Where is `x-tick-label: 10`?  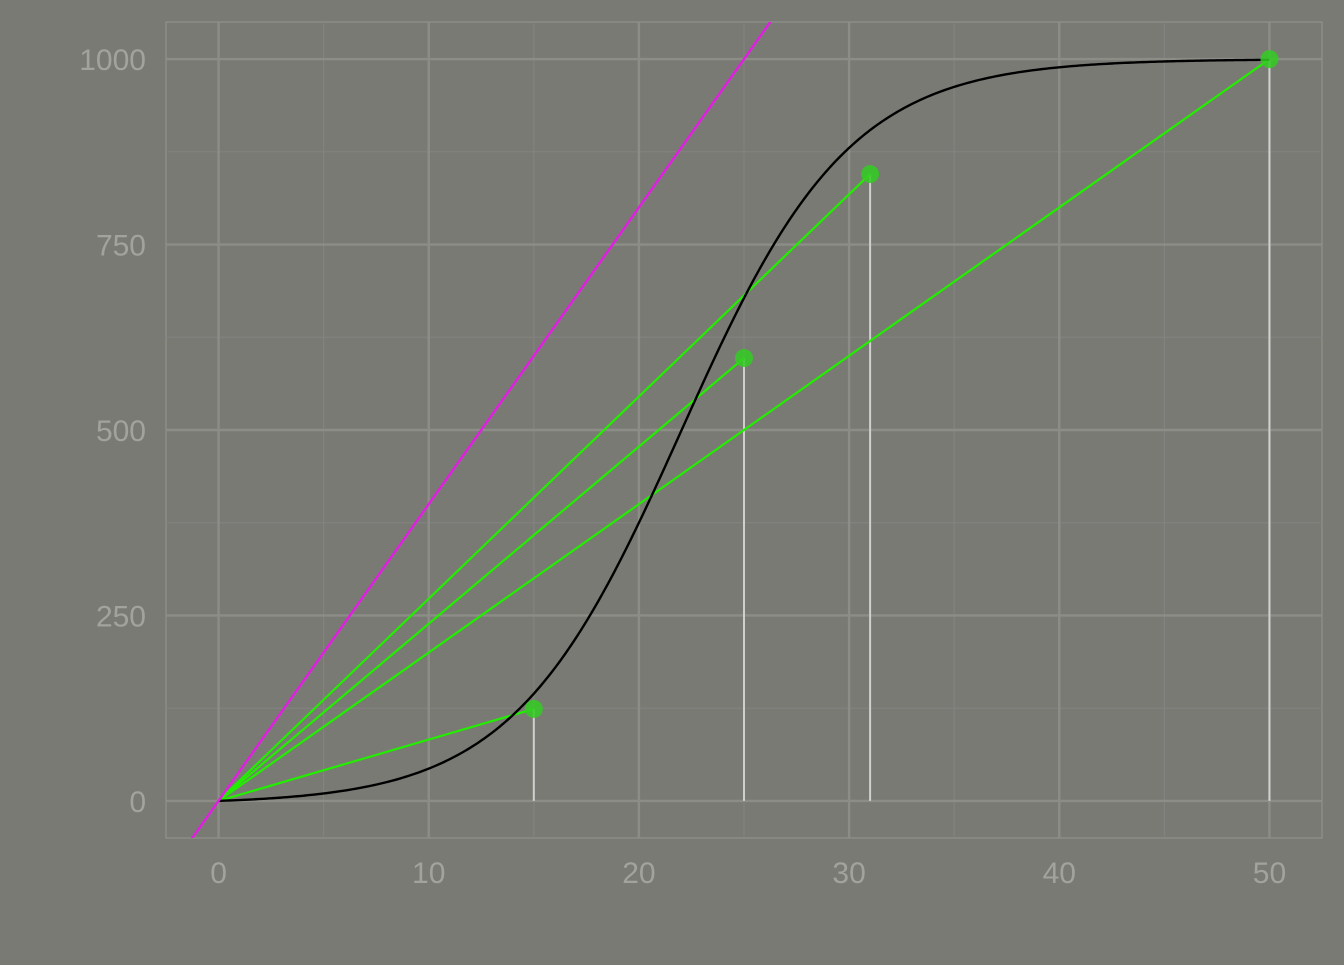
x-tick-label: 10 is located at coordinates (428, 873).